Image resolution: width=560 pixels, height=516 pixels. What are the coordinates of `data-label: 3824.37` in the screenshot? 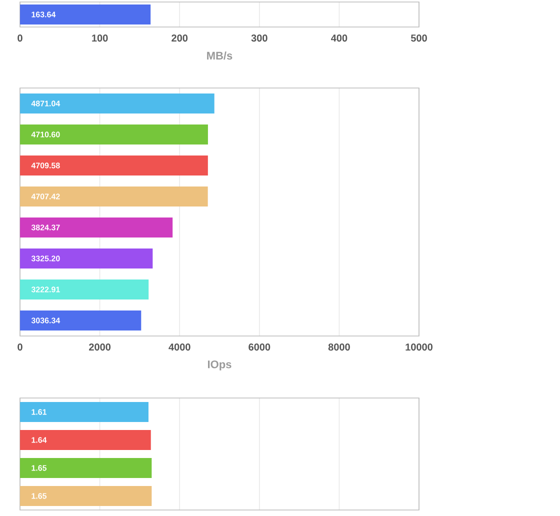 It's located at (45, 227).